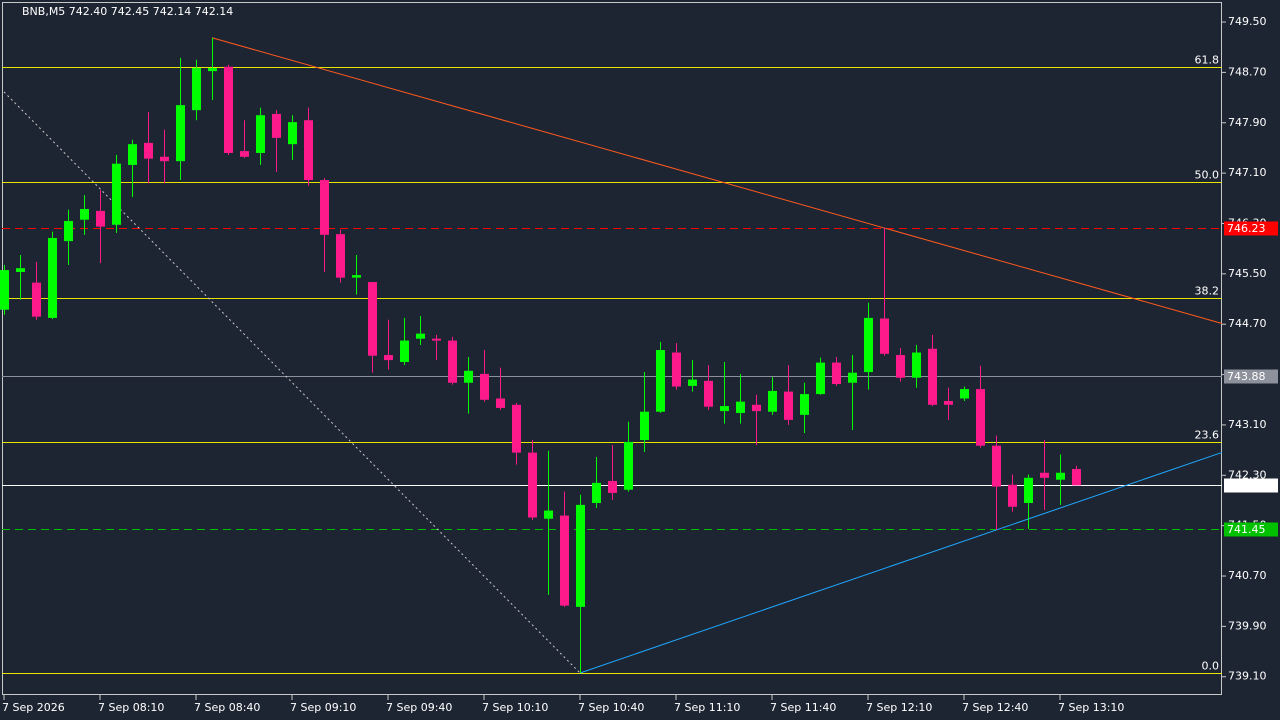 The image size is (1280, 720). Describe the element at coordinates (1247, 474) in the screenshot. I see `y-tick-label: 742.30` at that location.